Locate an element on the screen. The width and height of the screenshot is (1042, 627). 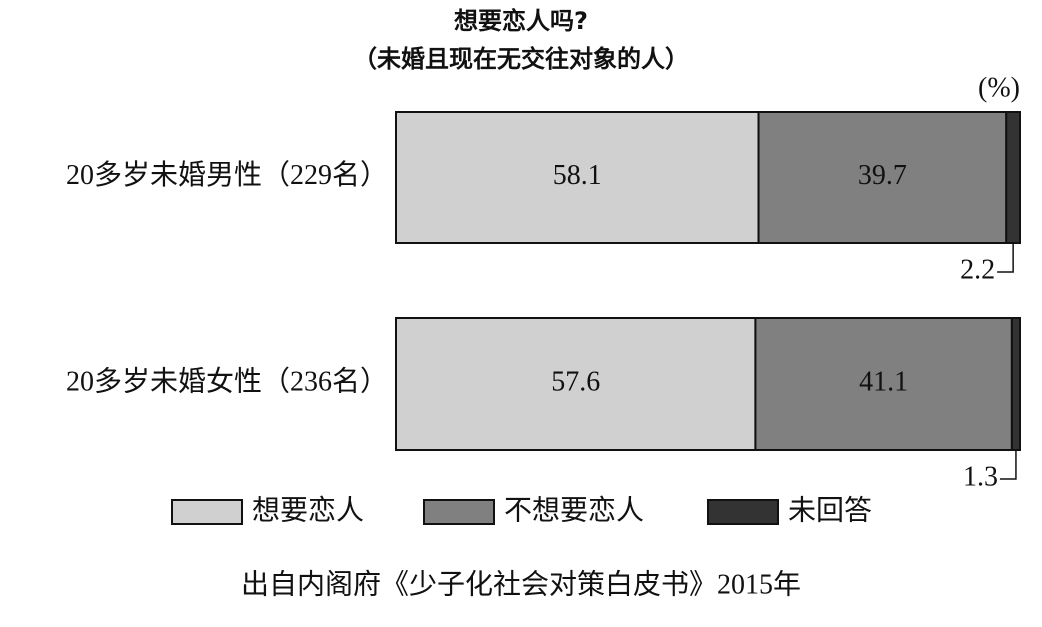
value-label: 1.3 is located at coordinates (980, 476).